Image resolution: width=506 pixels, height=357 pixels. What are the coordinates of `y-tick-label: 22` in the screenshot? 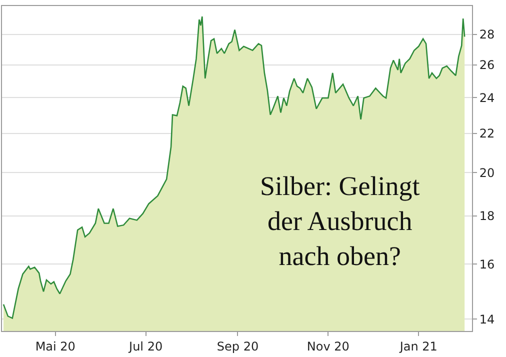 It's located at (487, 133).